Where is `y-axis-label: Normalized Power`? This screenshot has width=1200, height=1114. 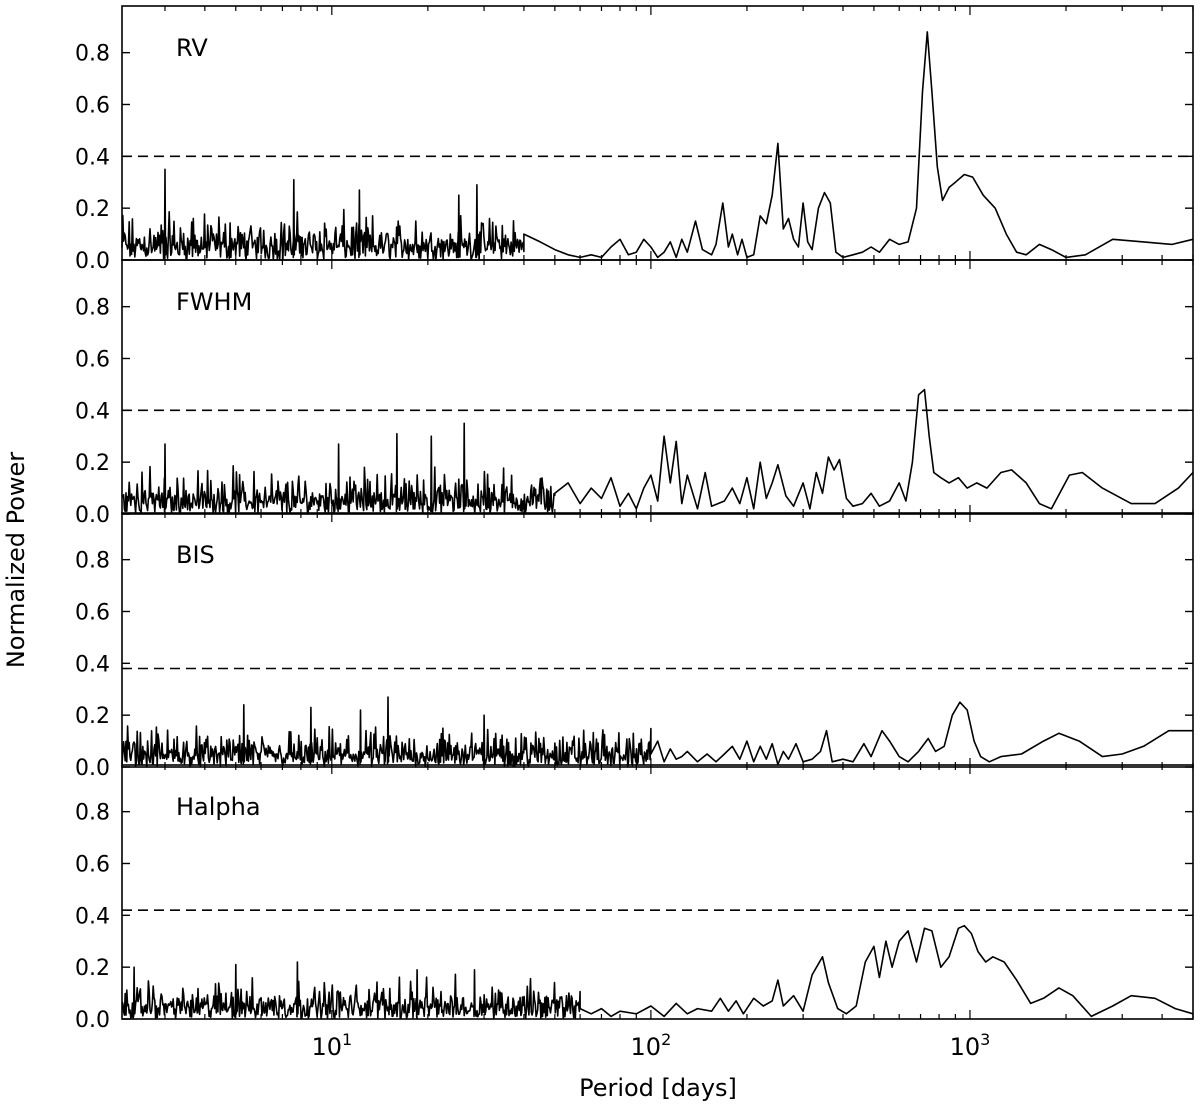
y-axis-label: Normalized Power is located at coordinates (16, 560).